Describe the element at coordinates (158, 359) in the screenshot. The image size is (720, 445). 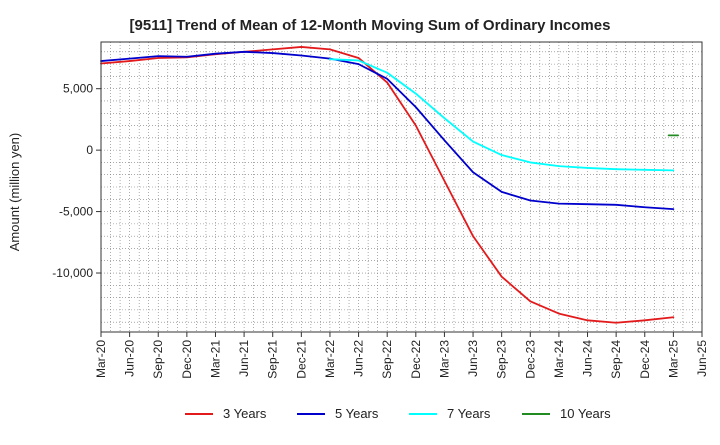
I see `x-tick-label: Sep-20` at that location.